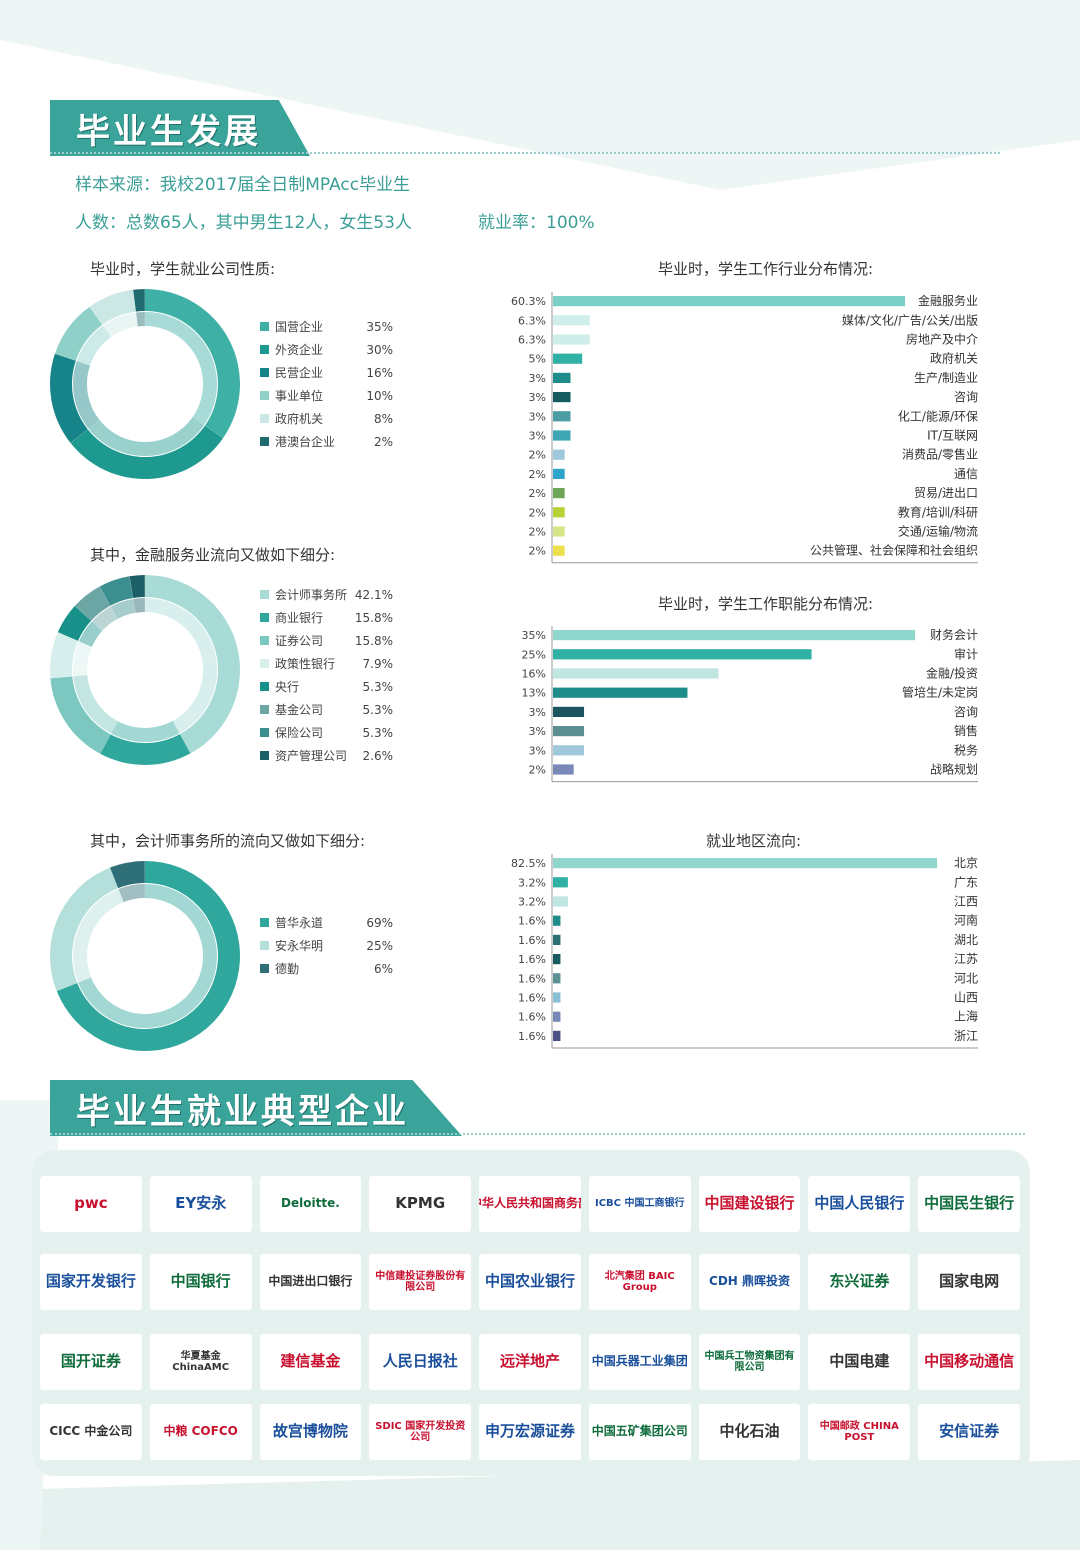 The image size is (1080, 1550). What do you see at coordinates (537, 1134) in the screenshot?
I see `divider` at bounding box center [537, 1134].